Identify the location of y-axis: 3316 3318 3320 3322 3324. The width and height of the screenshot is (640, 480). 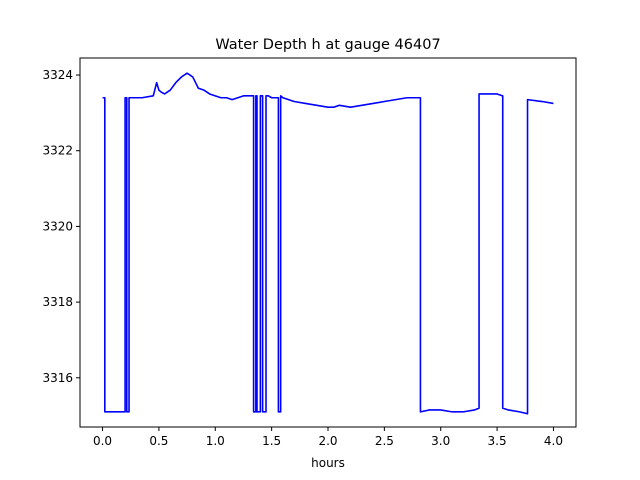
(61, 226).